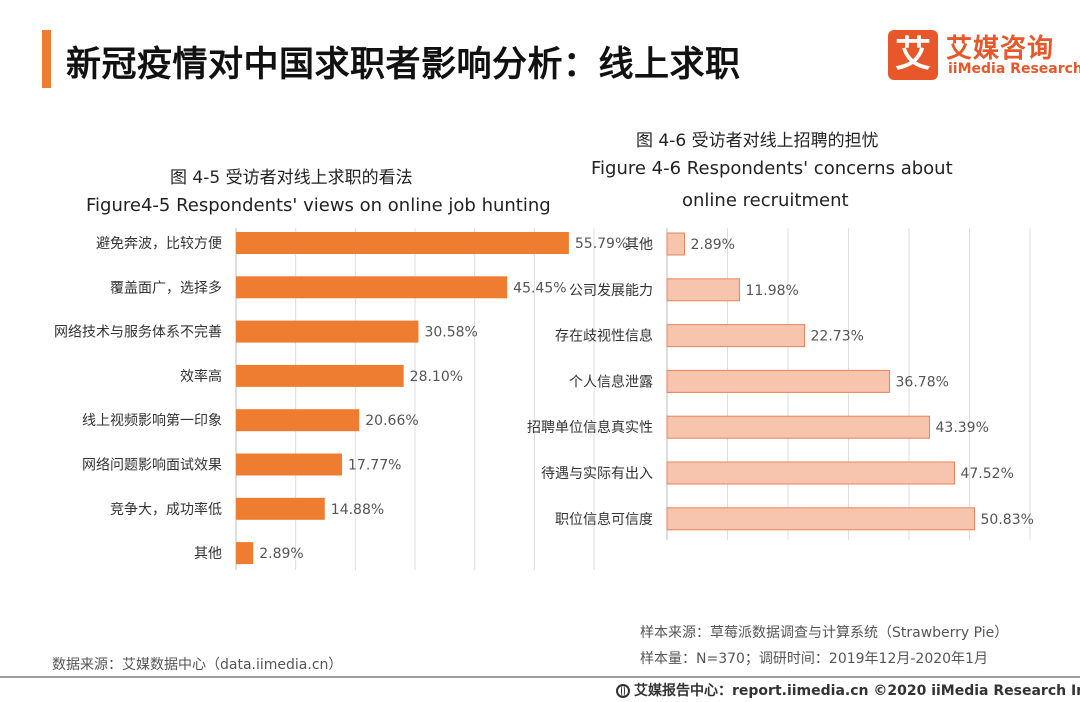 Image resolution: width=1080 pixels, height=702 pixels. I want to click on value-label: 45.45%, so click(539, 288).